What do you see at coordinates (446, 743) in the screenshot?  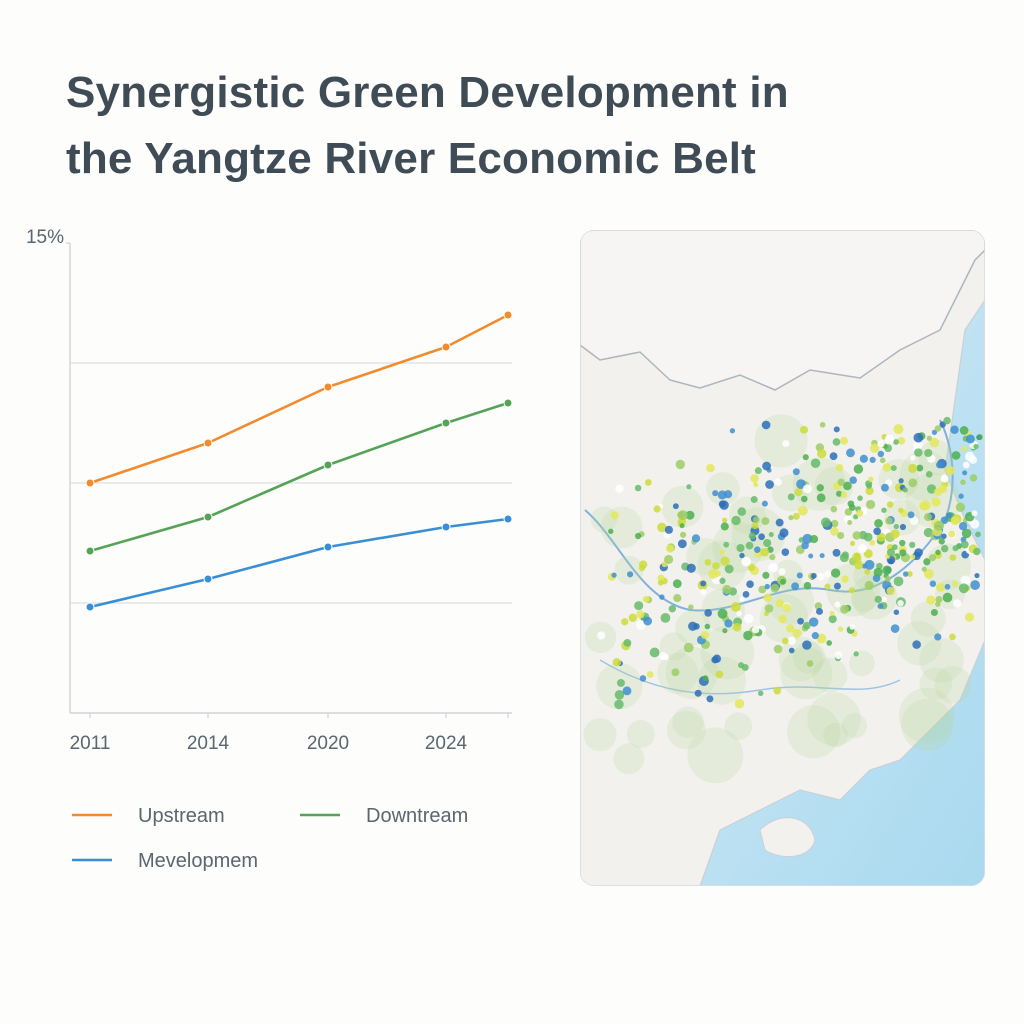 I see `x-tick-label: 2024` at bounding box center [446, 743].